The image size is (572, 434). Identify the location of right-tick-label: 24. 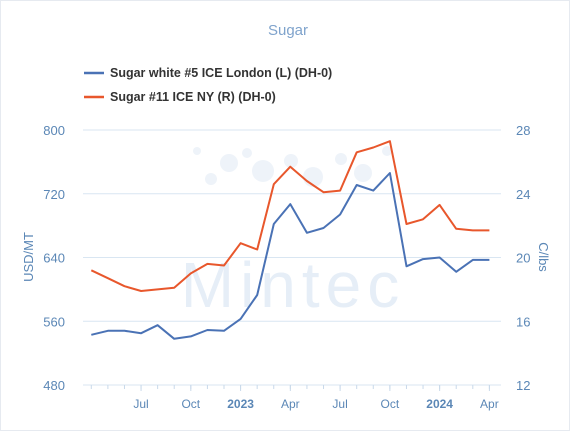
(523, 194).